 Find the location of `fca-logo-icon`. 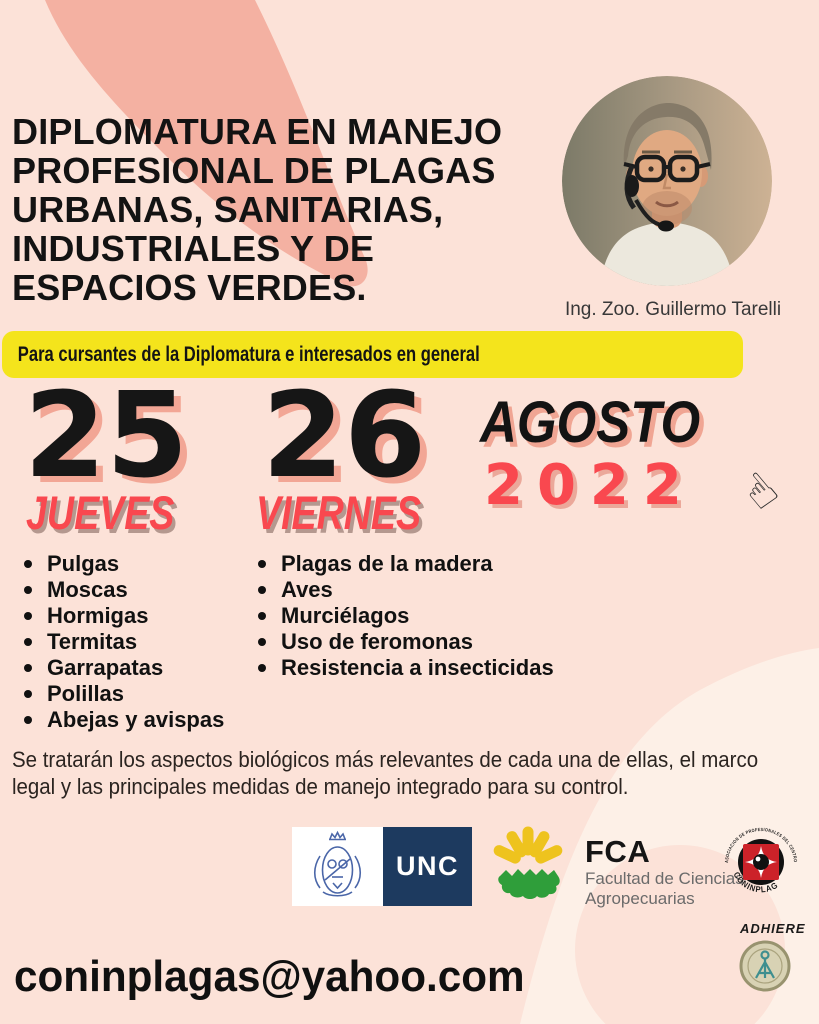

fca-logo-icon is located at coordinates (528, 862).